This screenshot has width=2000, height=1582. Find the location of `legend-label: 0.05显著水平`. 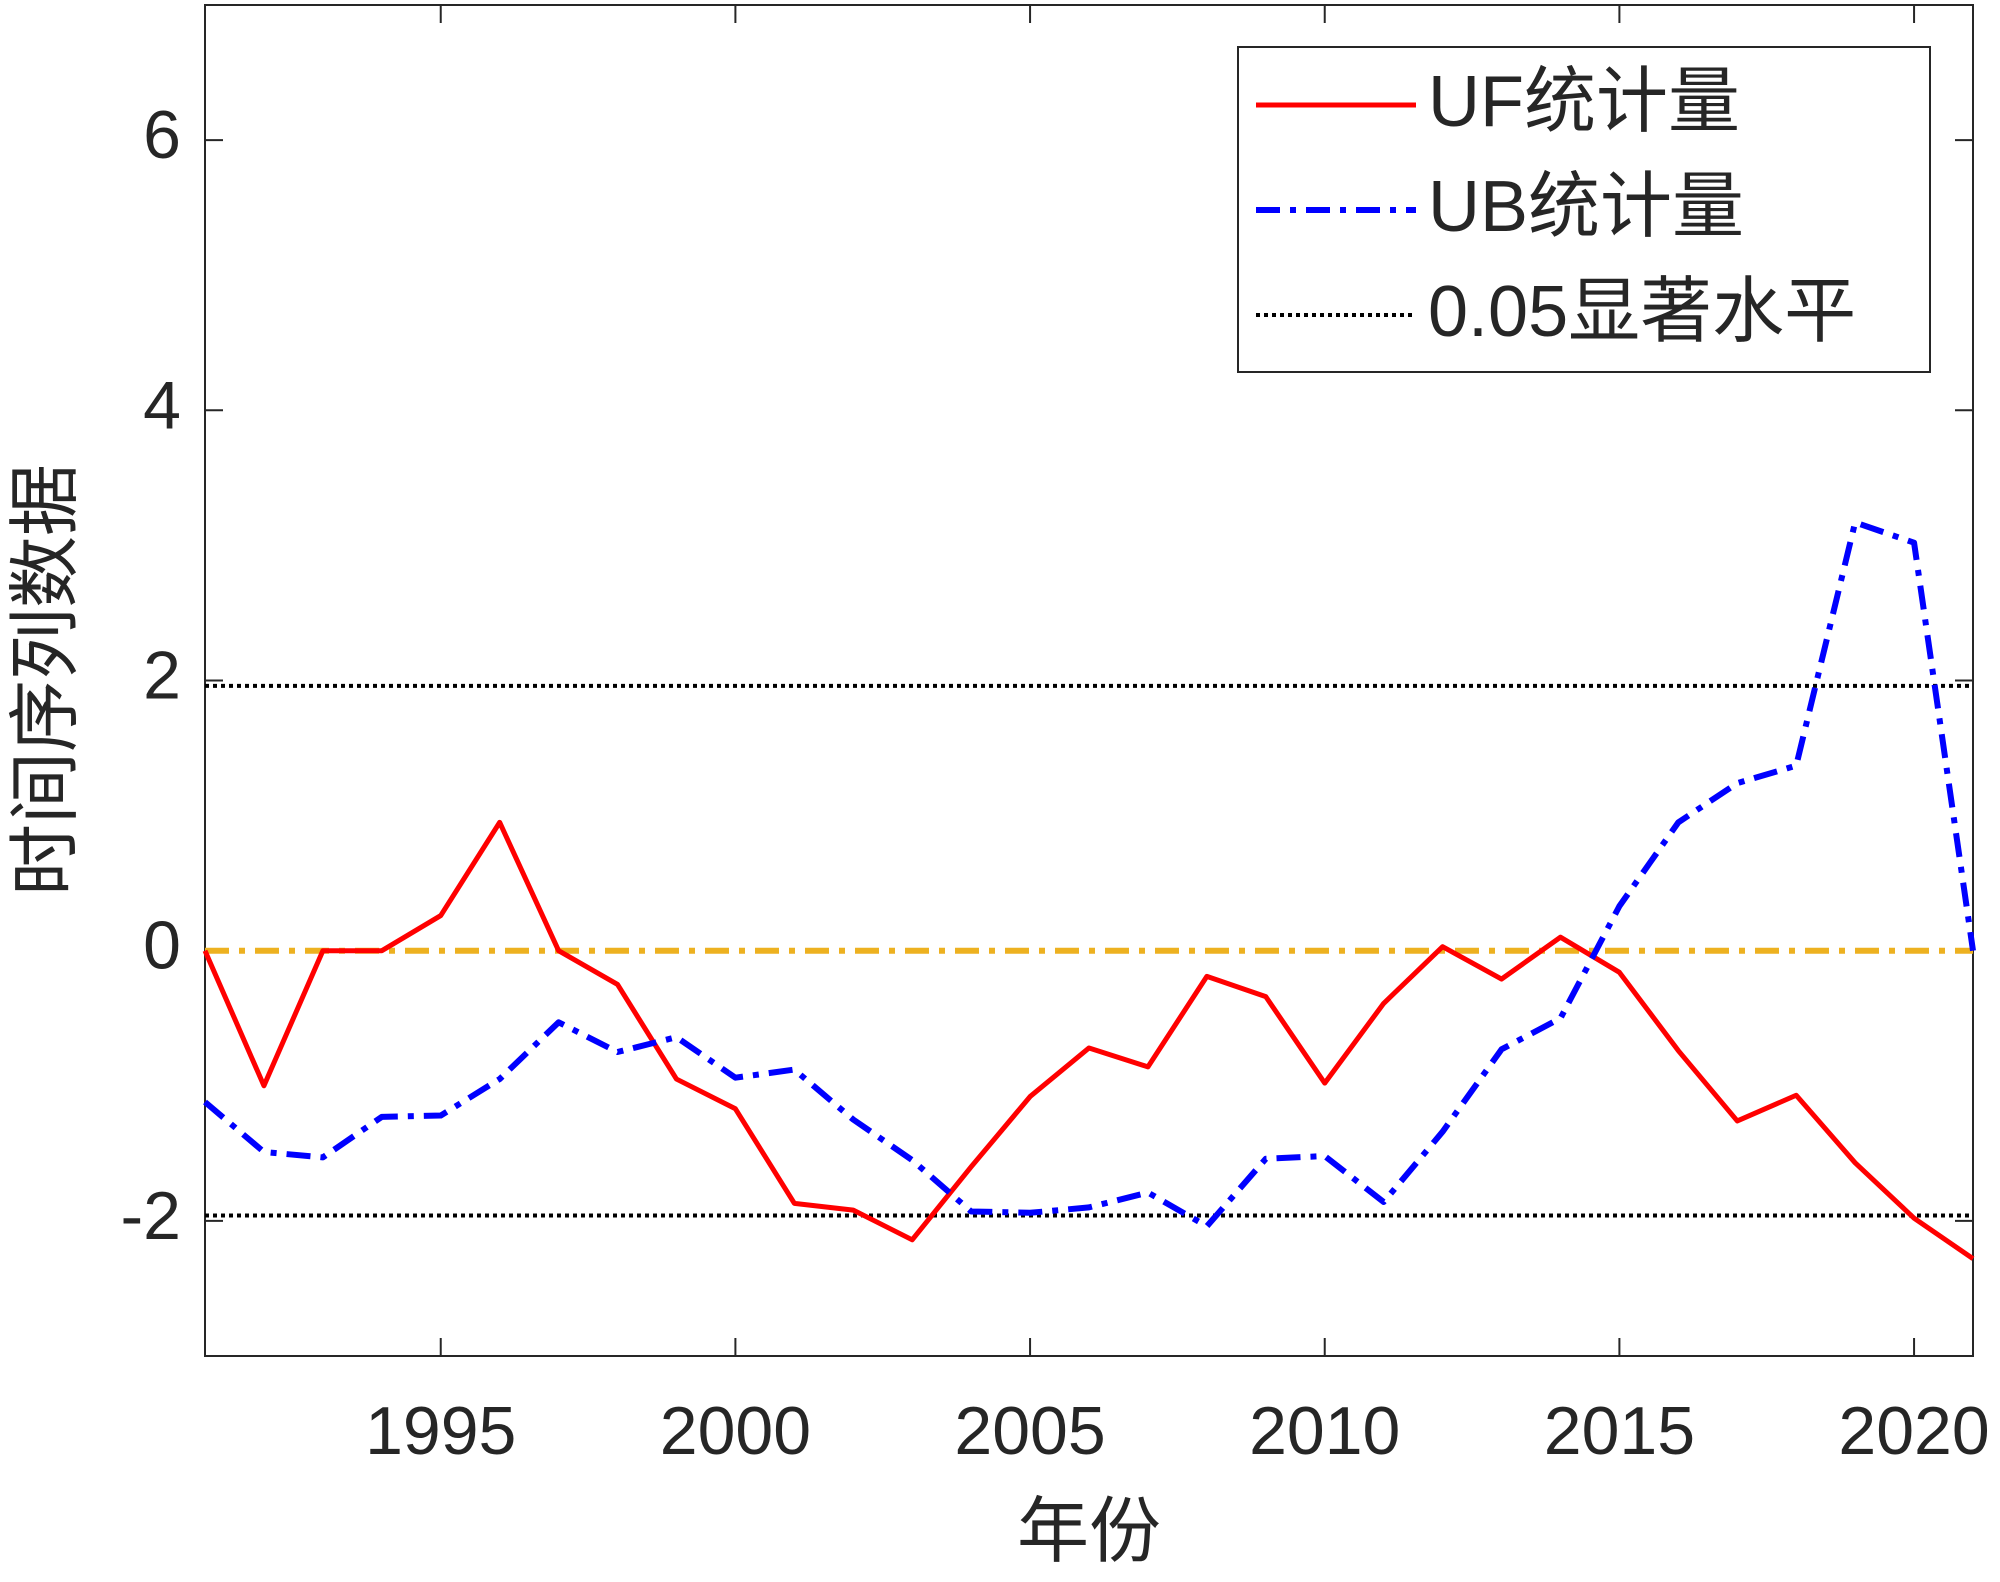

legend-label: 0.05显著水平 is located at coordinates (1642, 312).